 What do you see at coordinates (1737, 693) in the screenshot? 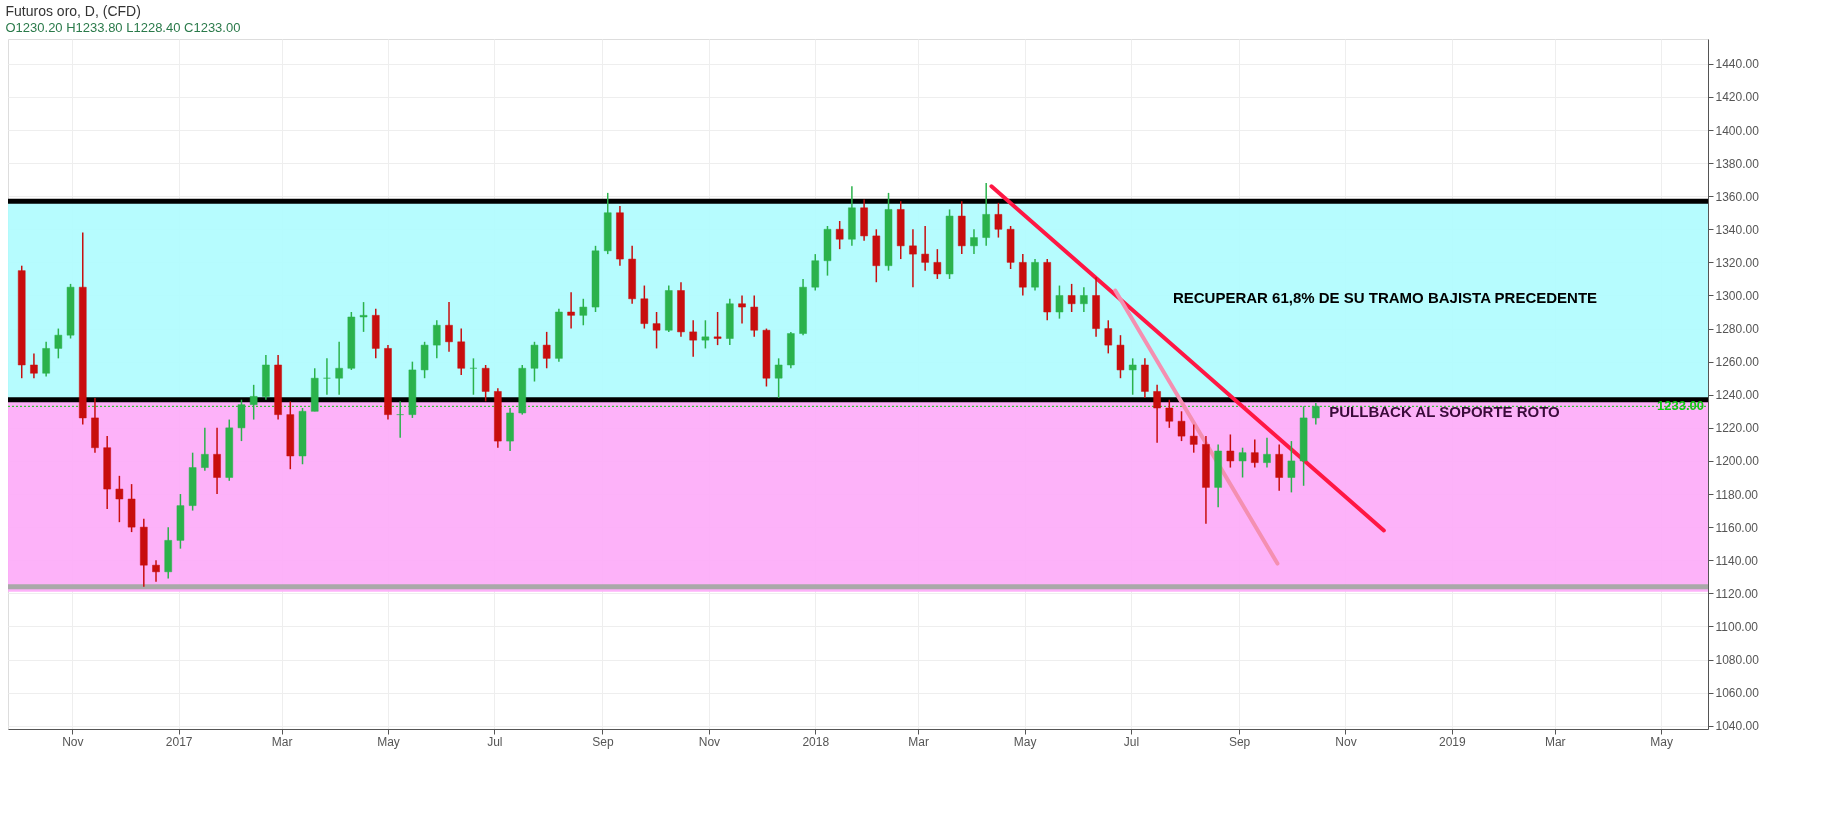
I see `y-tick-label: 1060.00` at bounding box center [1737, 693].